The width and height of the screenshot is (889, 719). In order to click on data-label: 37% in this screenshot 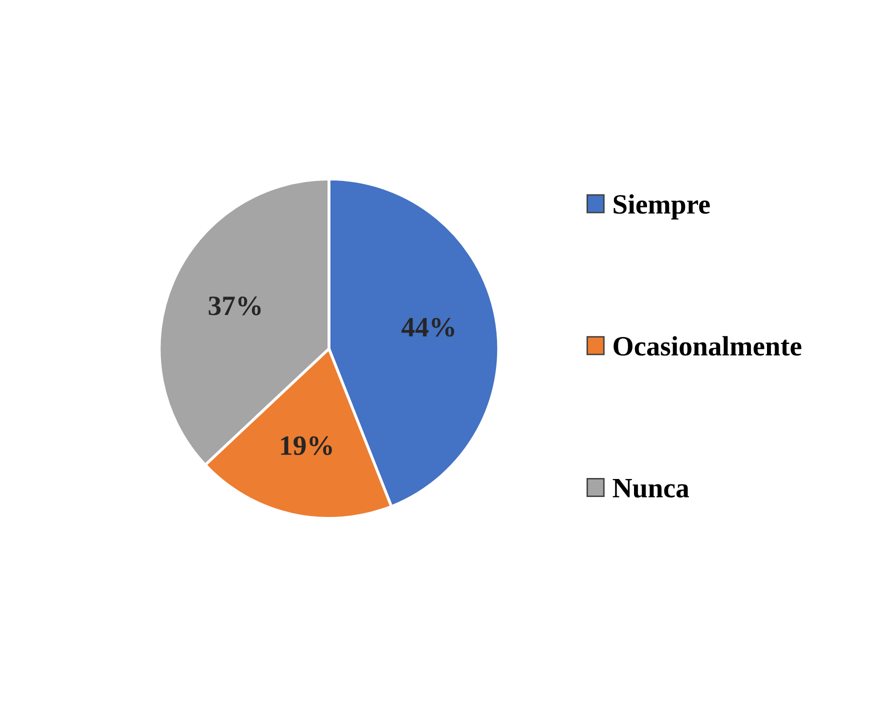, I will do `click(234, 306)`.